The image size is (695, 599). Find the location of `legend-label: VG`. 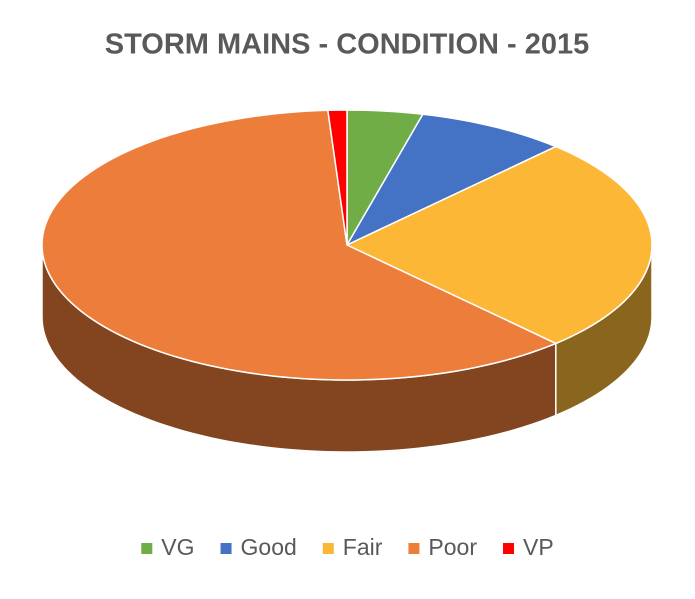

legend-label: VG is located at coordinates (177, 547).